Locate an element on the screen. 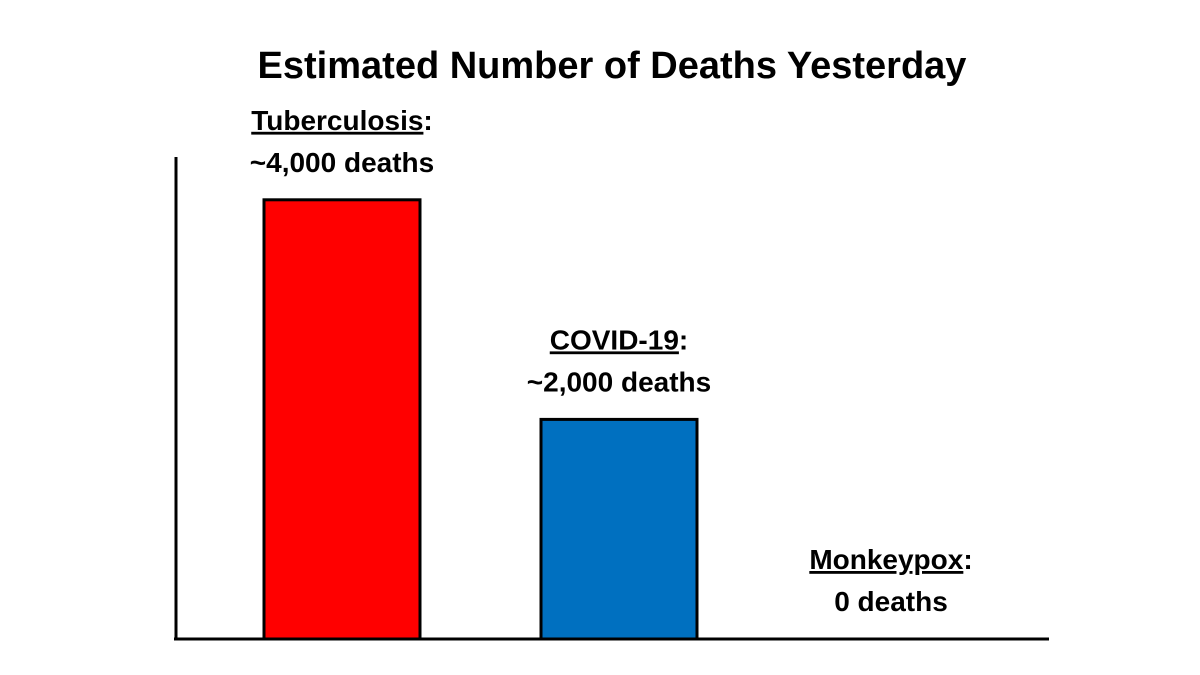  category-name-covid-19: COVID-19 is located at coordinates (614, 339).